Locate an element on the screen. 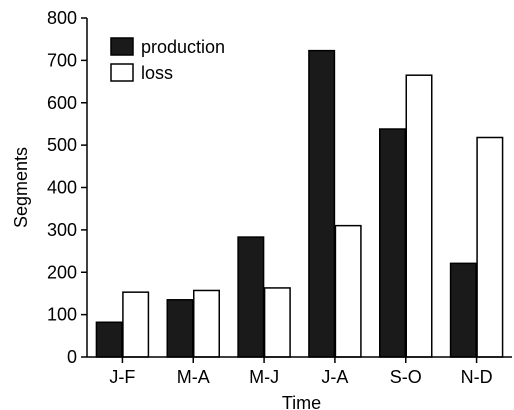 The image size is (514, 410). y-tick-label: 100 is located at coordinates (62, 315).